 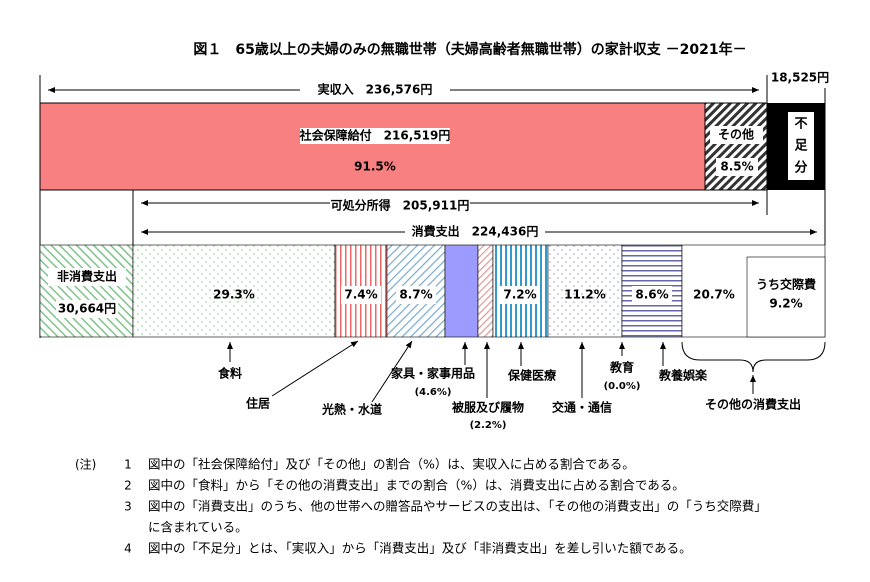 What do you see at coordinates (800, 78) in the screenshot?
I see `shortfall-amount: 18,525円` at bounding box center [800, 78].